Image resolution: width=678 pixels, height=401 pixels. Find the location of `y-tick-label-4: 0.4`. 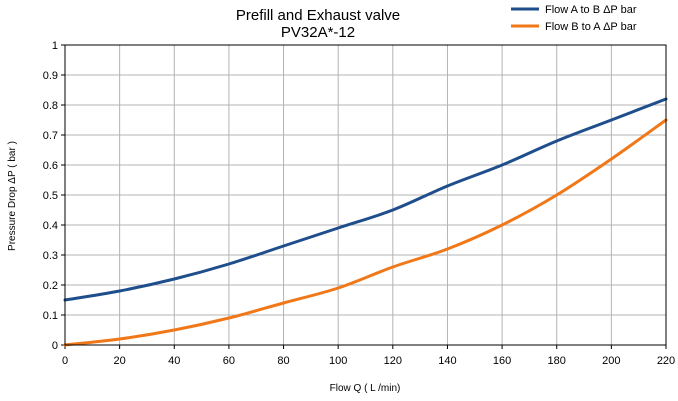

y-tick-label-4: 0.4 is located at coordinates (50, 226).